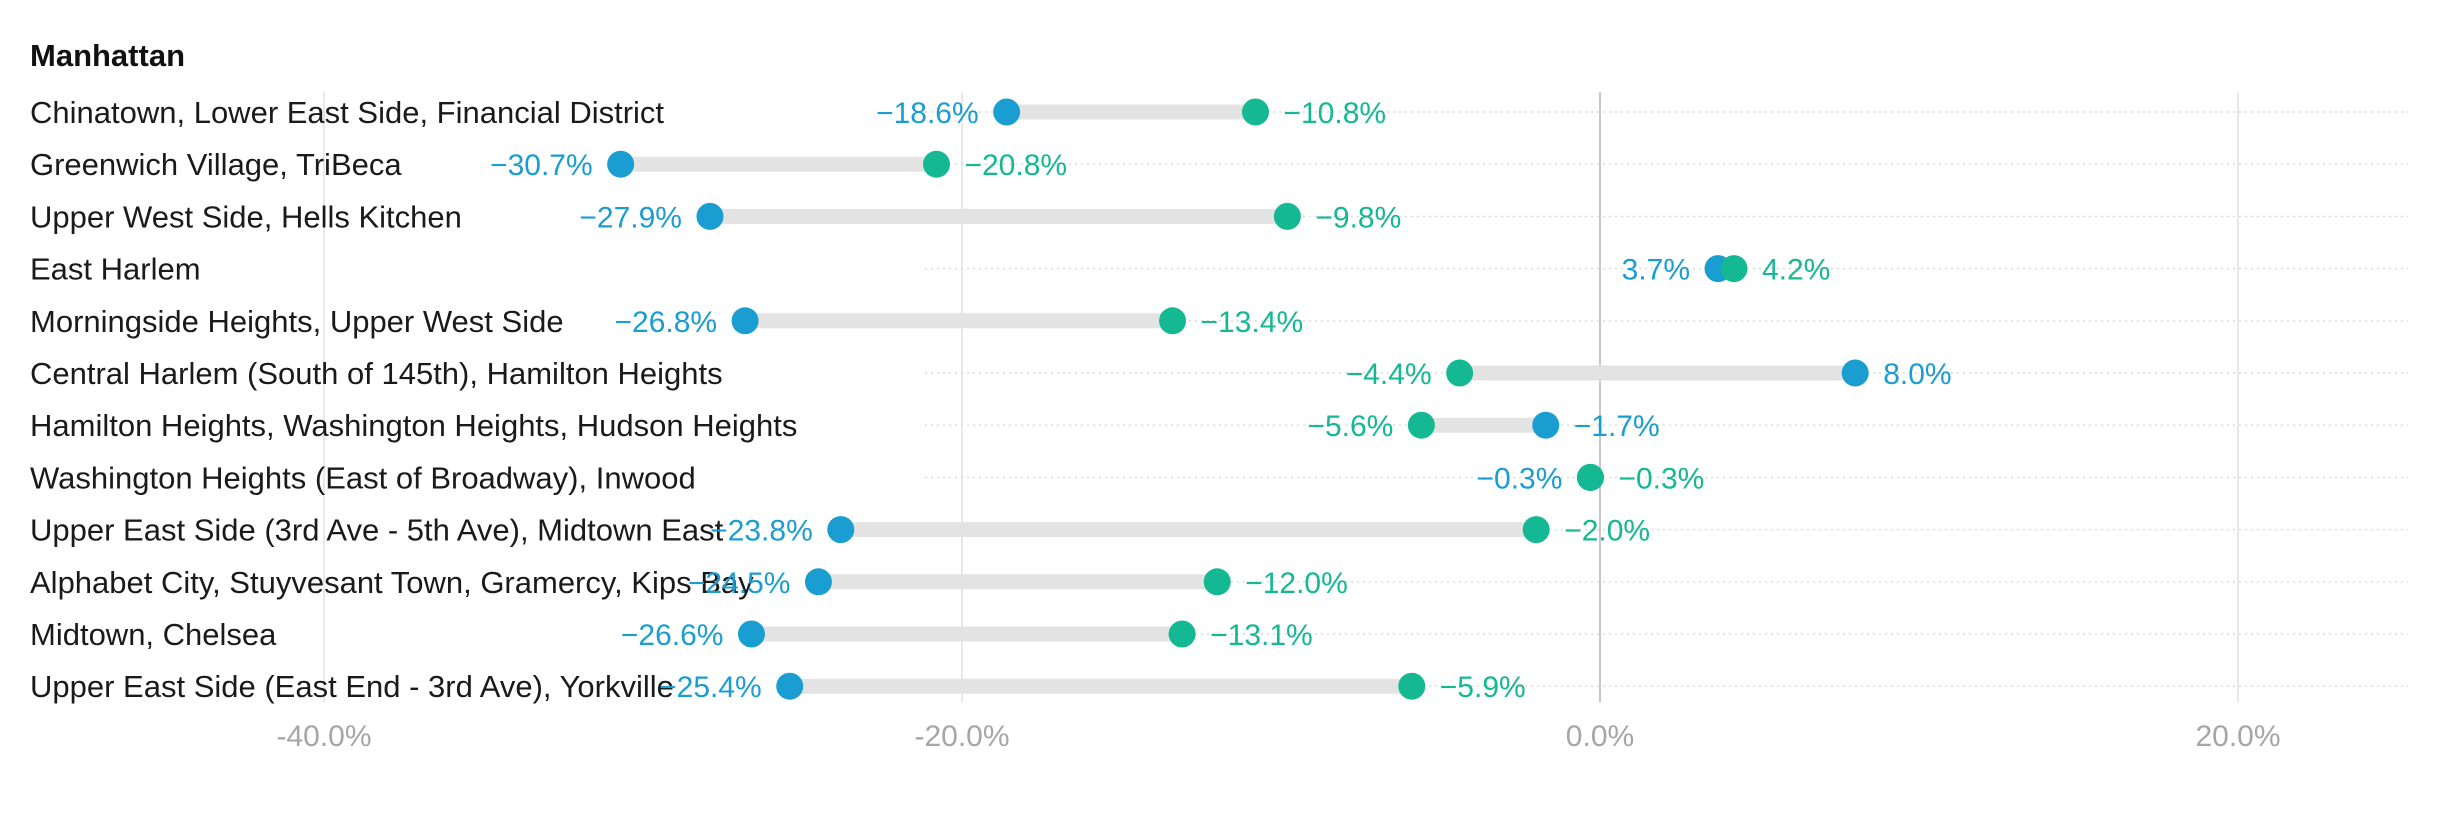 This screenshot has height=814, width=2440. Describe the element at coordinates (107, 55) in the screenshot. I see `chart-title: Manhattan` at that location.